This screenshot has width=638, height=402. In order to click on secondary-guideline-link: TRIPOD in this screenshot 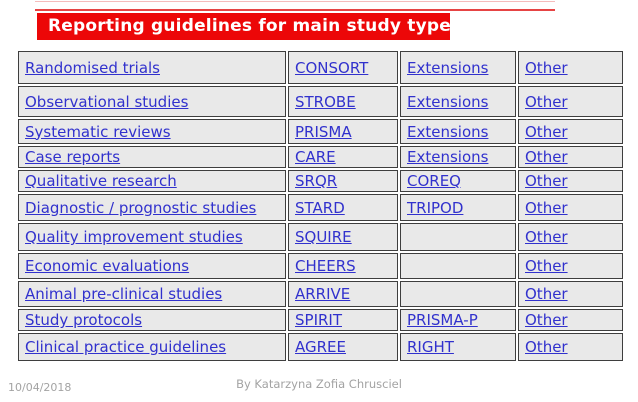, I will do `click(435, 207)`.